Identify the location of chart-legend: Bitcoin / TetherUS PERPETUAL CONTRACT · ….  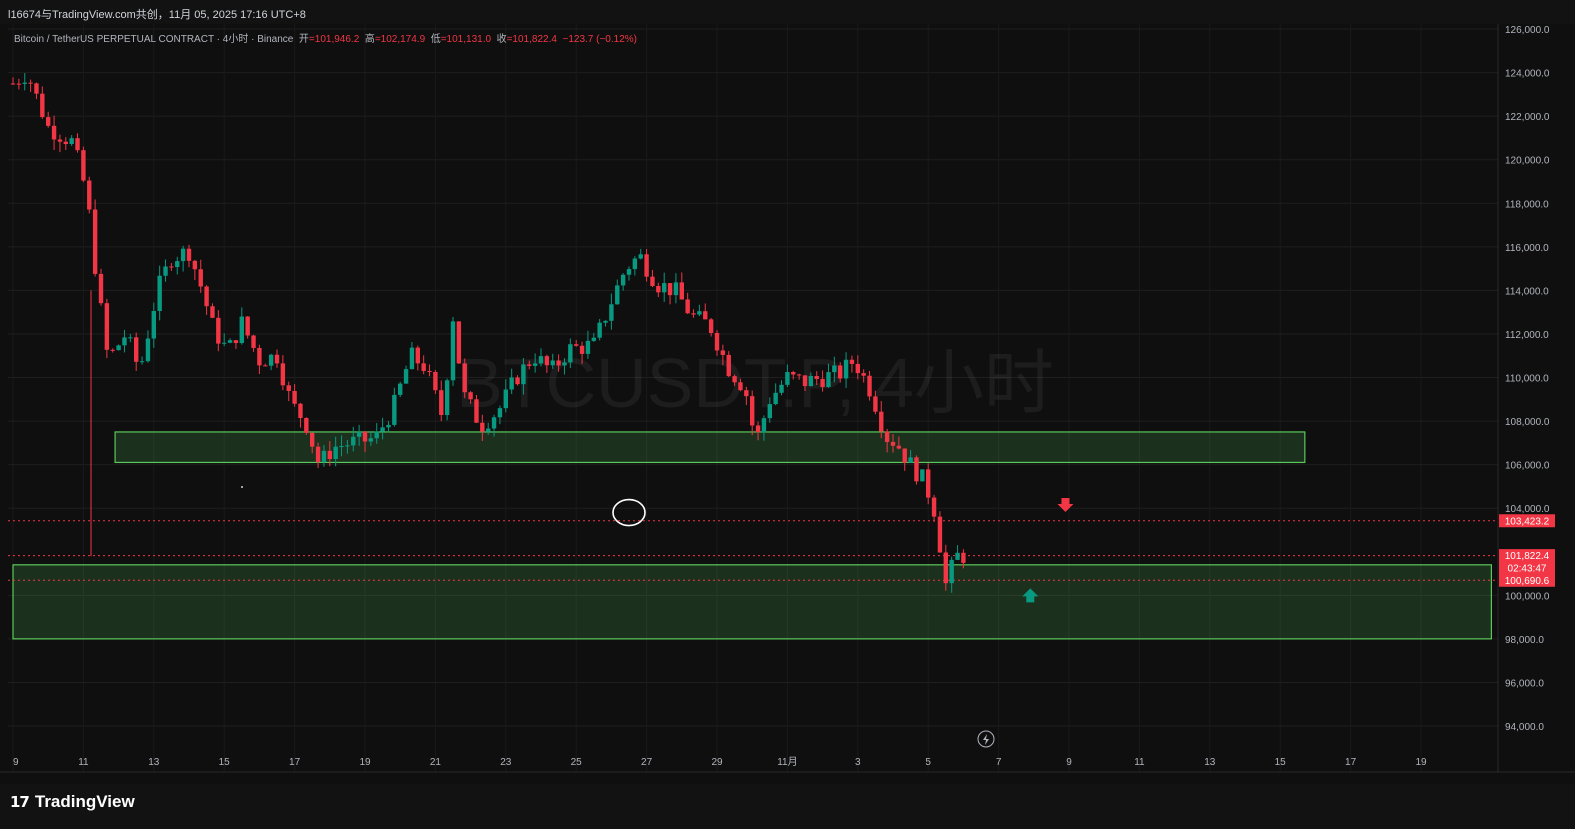
(325, 37).